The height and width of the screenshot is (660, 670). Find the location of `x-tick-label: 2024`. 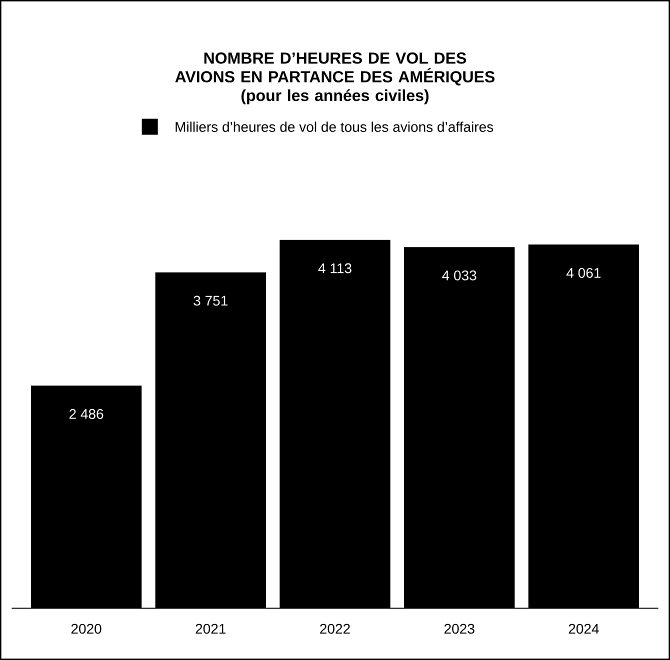

x-tick-label: 2024 is located at coordinates (583, 629).